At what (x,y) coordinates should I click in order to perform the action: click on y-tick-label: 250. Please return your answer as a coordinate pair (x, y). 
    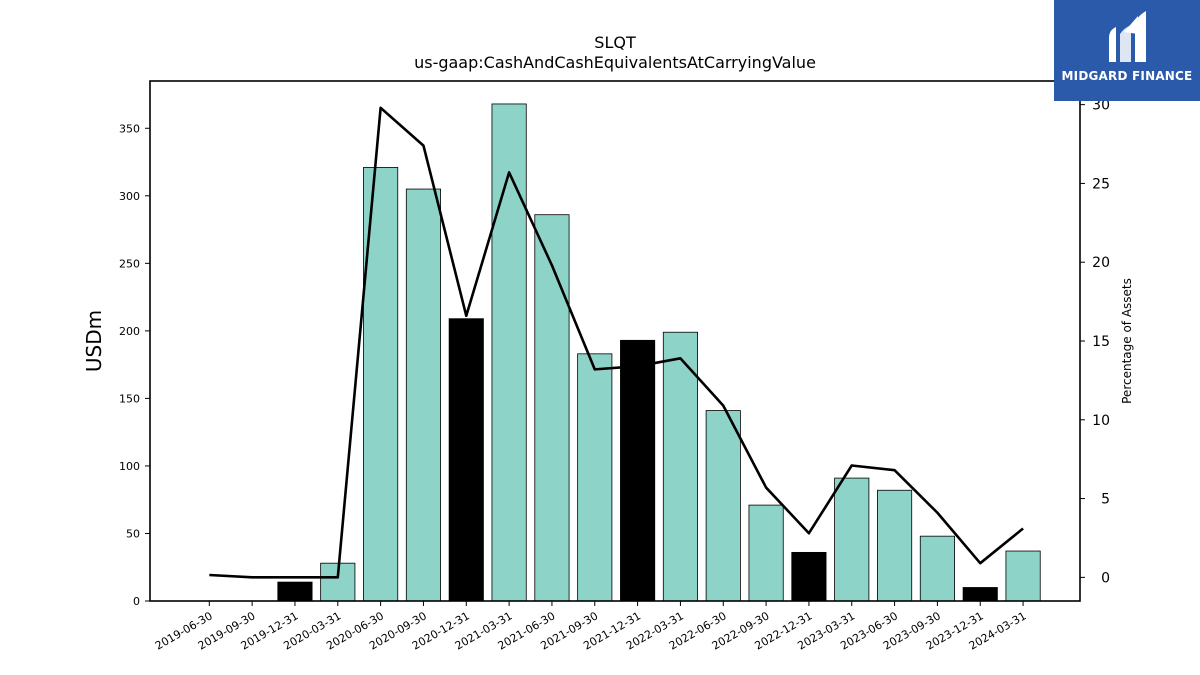
    Looking at the image, I should click on (129, 263).